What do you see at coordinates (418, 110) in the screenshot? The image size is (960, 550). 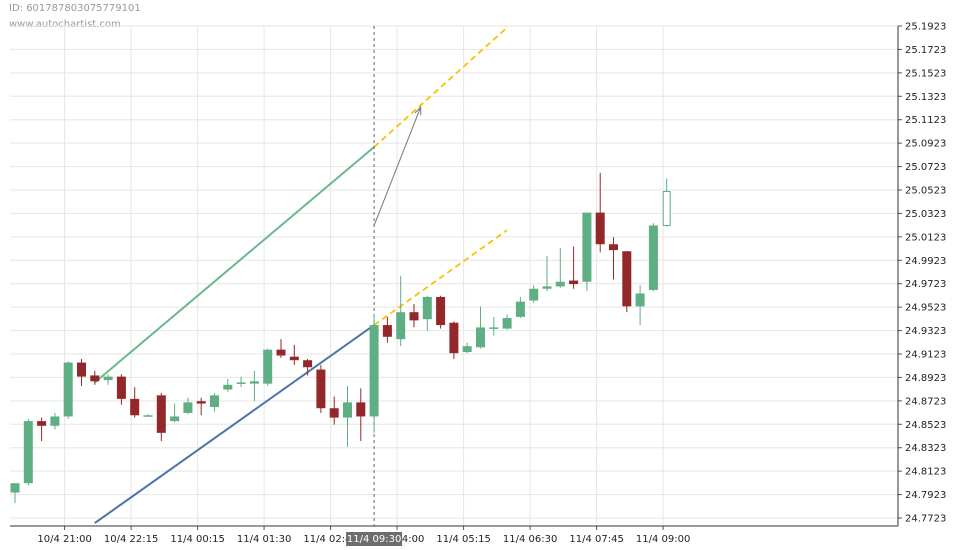 I see `target-arrow-head` at bounding box center [418, 110].